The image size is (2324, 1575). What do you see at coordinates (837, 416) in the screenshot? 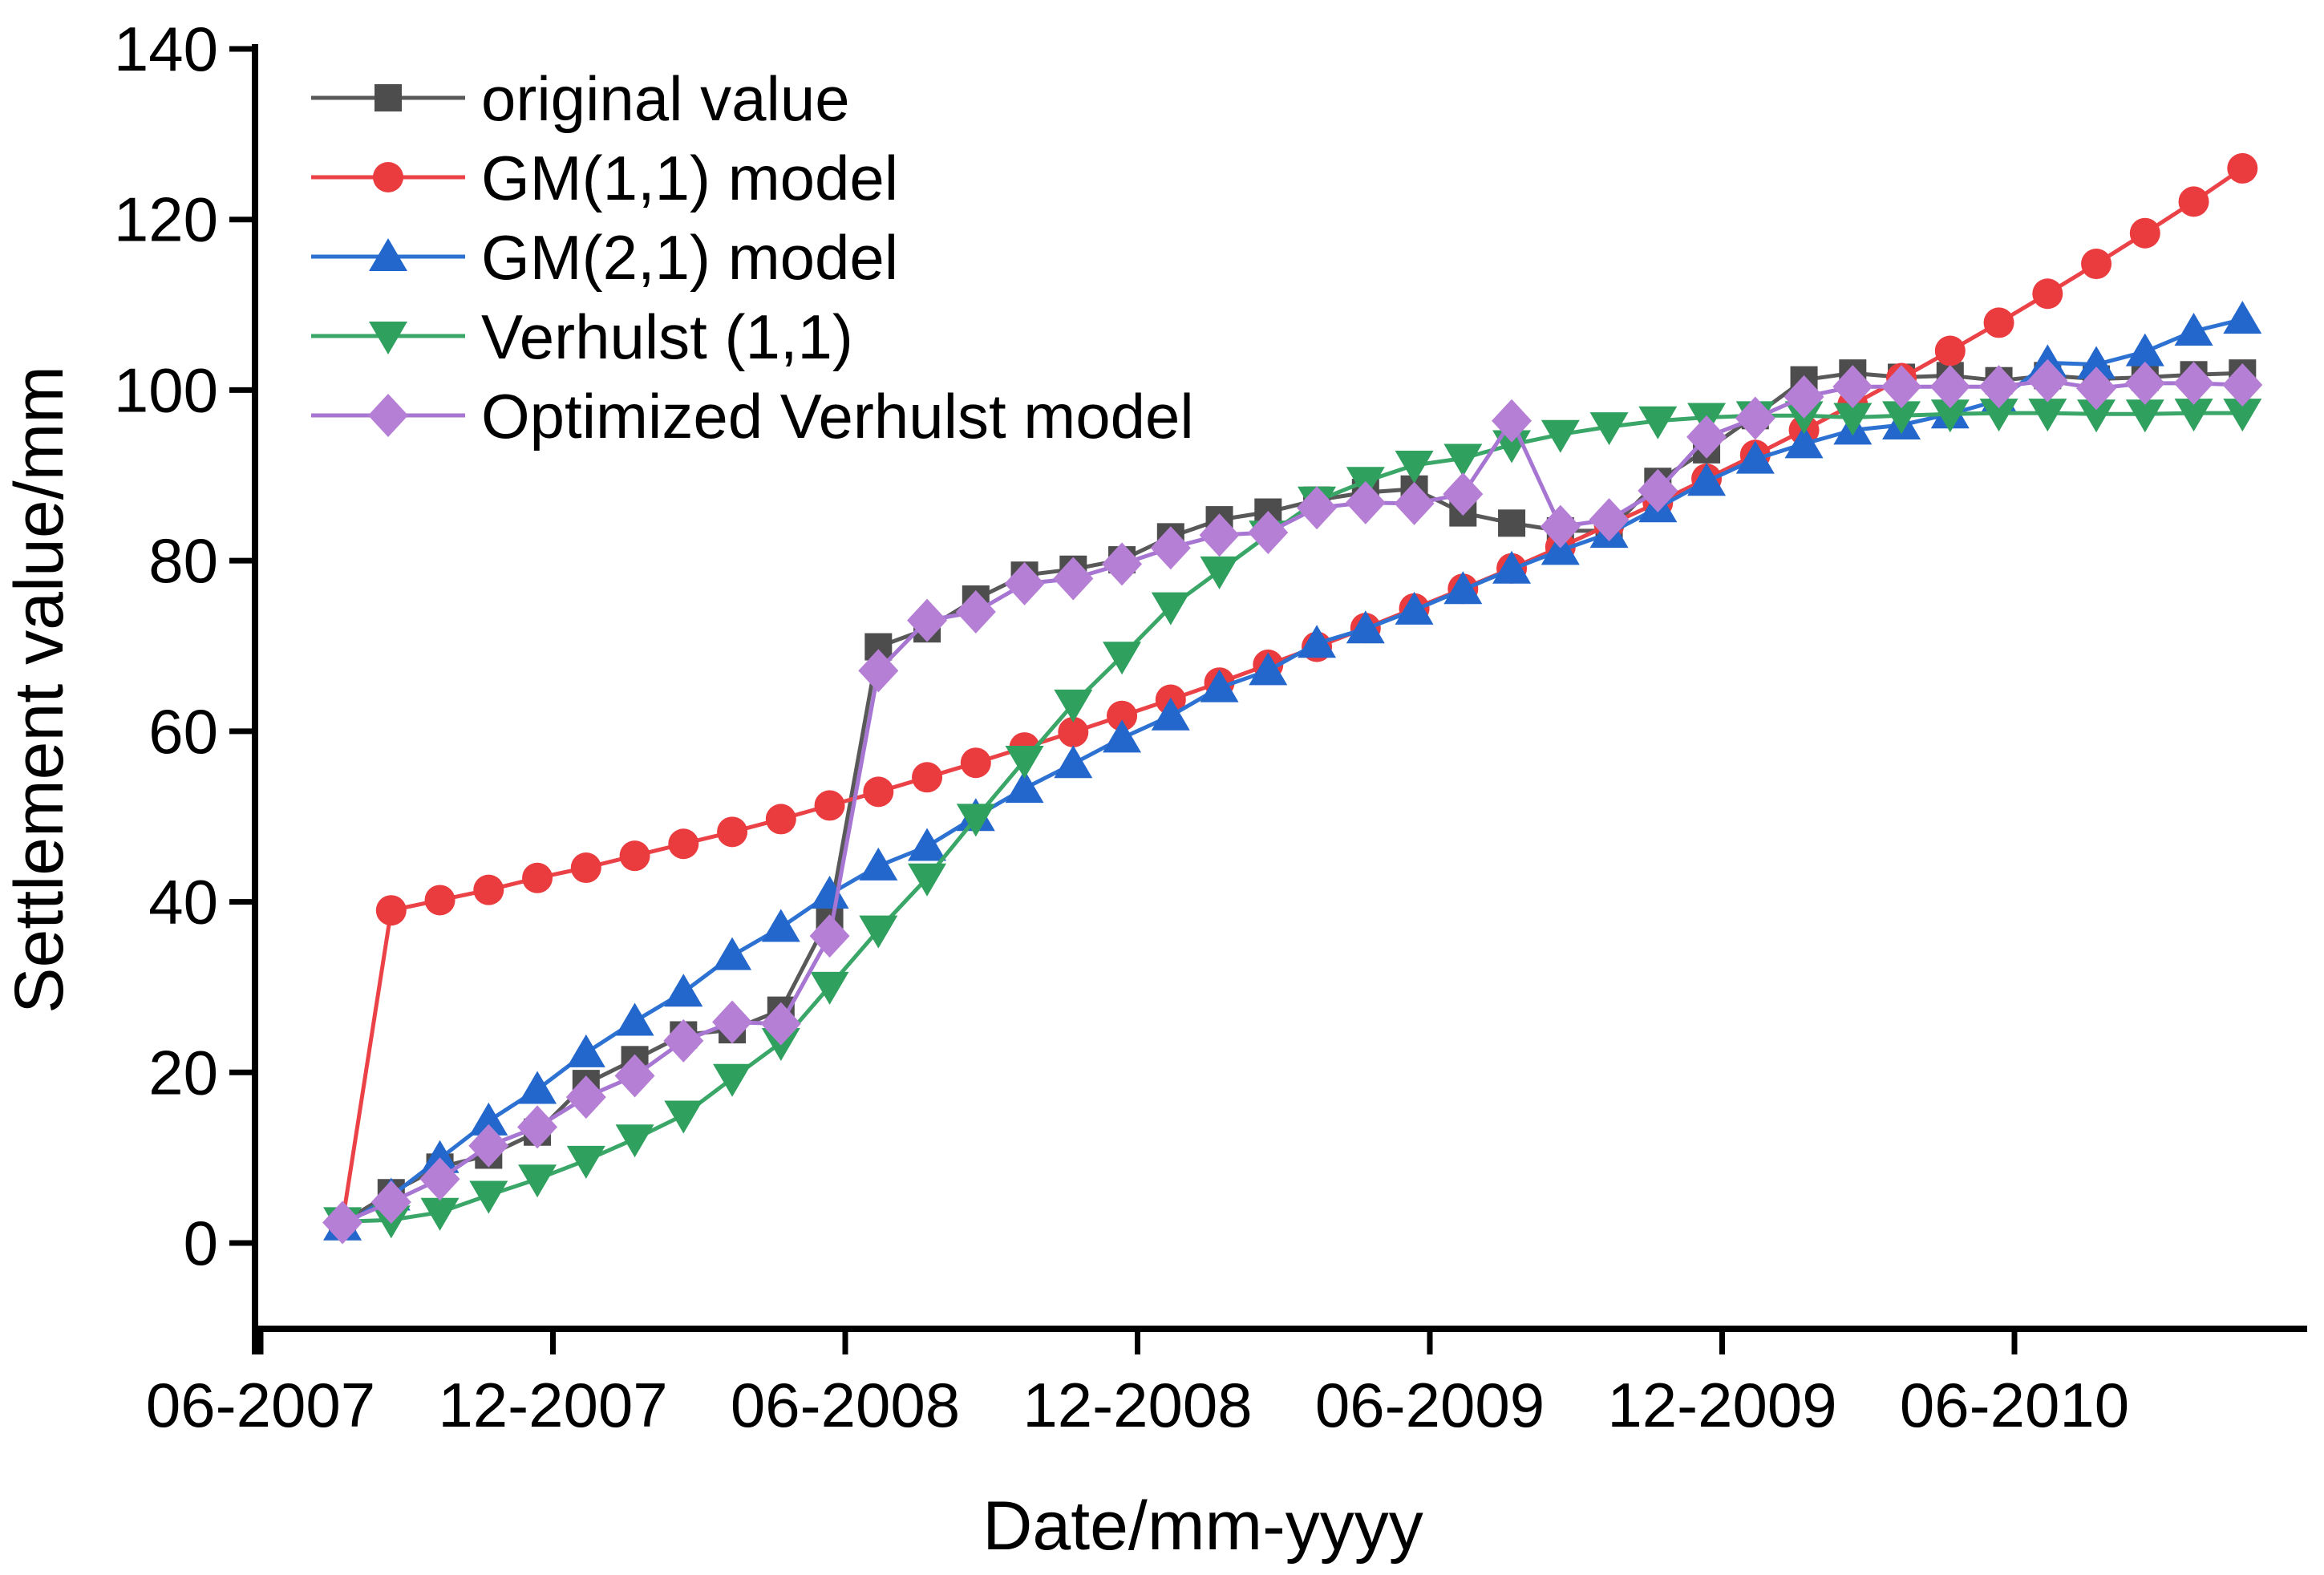
I see `legend-label: Optimized Verhulst model` at bounding box center [837, 416].